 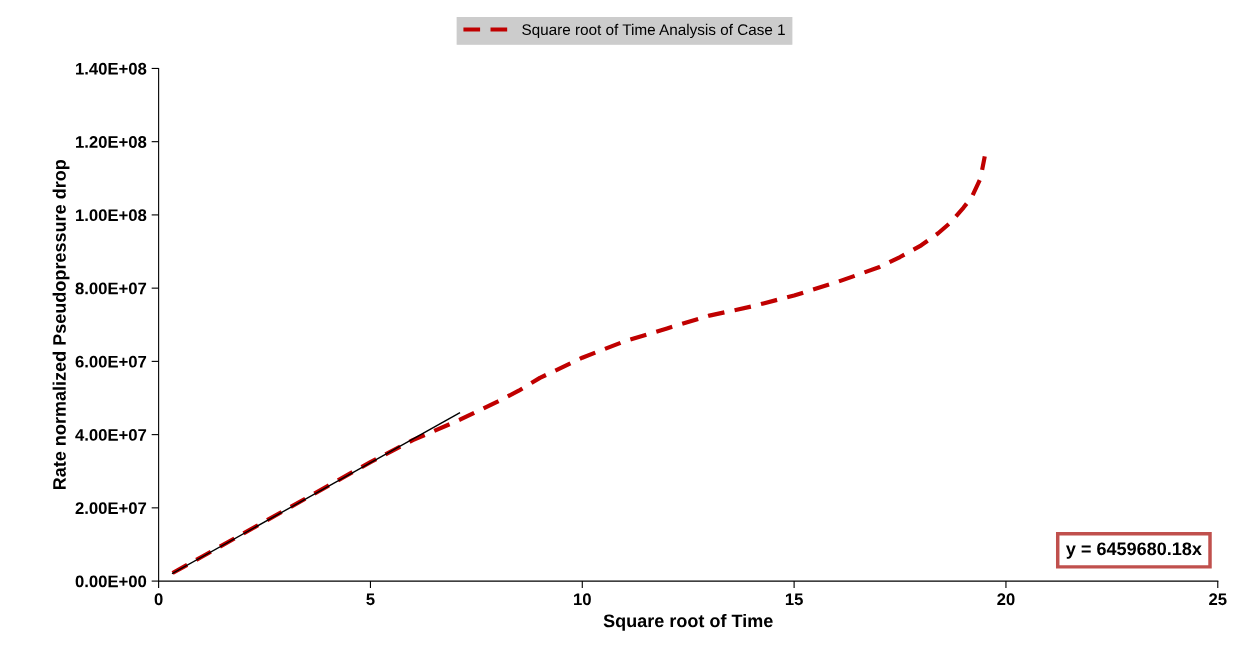 I want to click on x-tick-label: 25, so click(x=1218, y=599).